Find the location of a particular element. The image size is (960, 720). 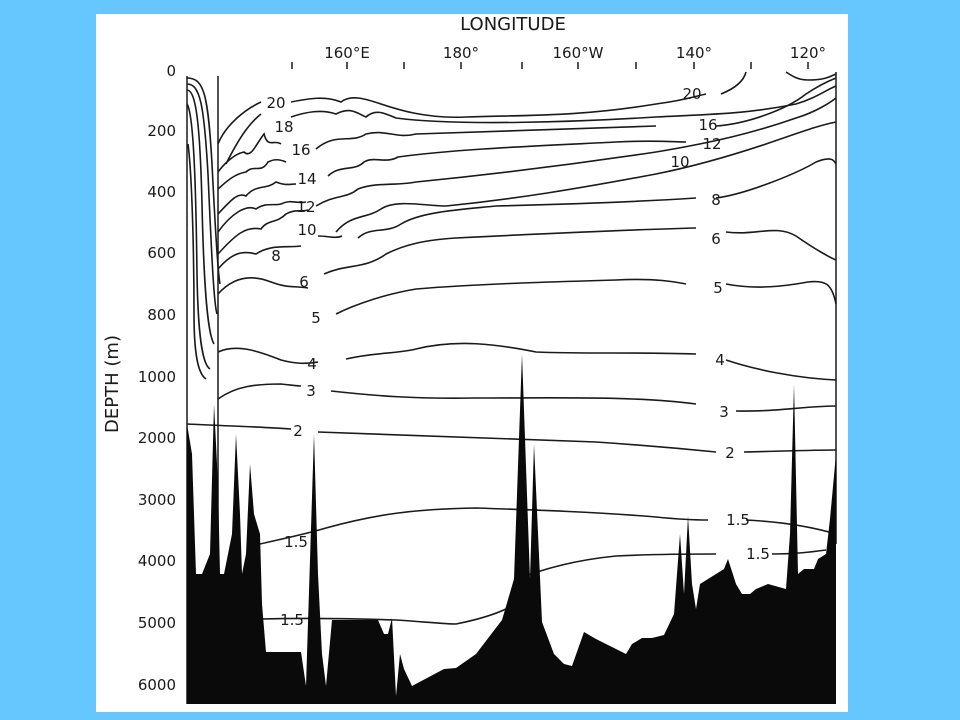

y-axis-title: DEPTH (m) is located at coordinates (112, 384).